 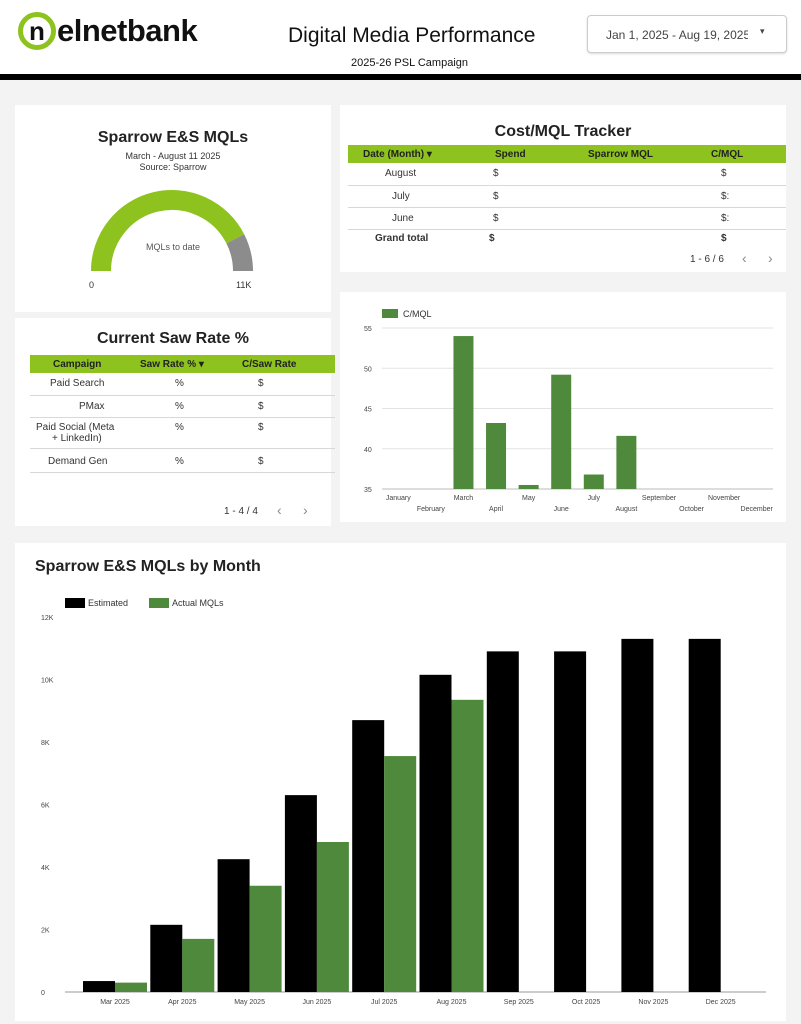 I want to click on gauge-title: Sparrow E&S MQLs, so click(x=173, y=137).